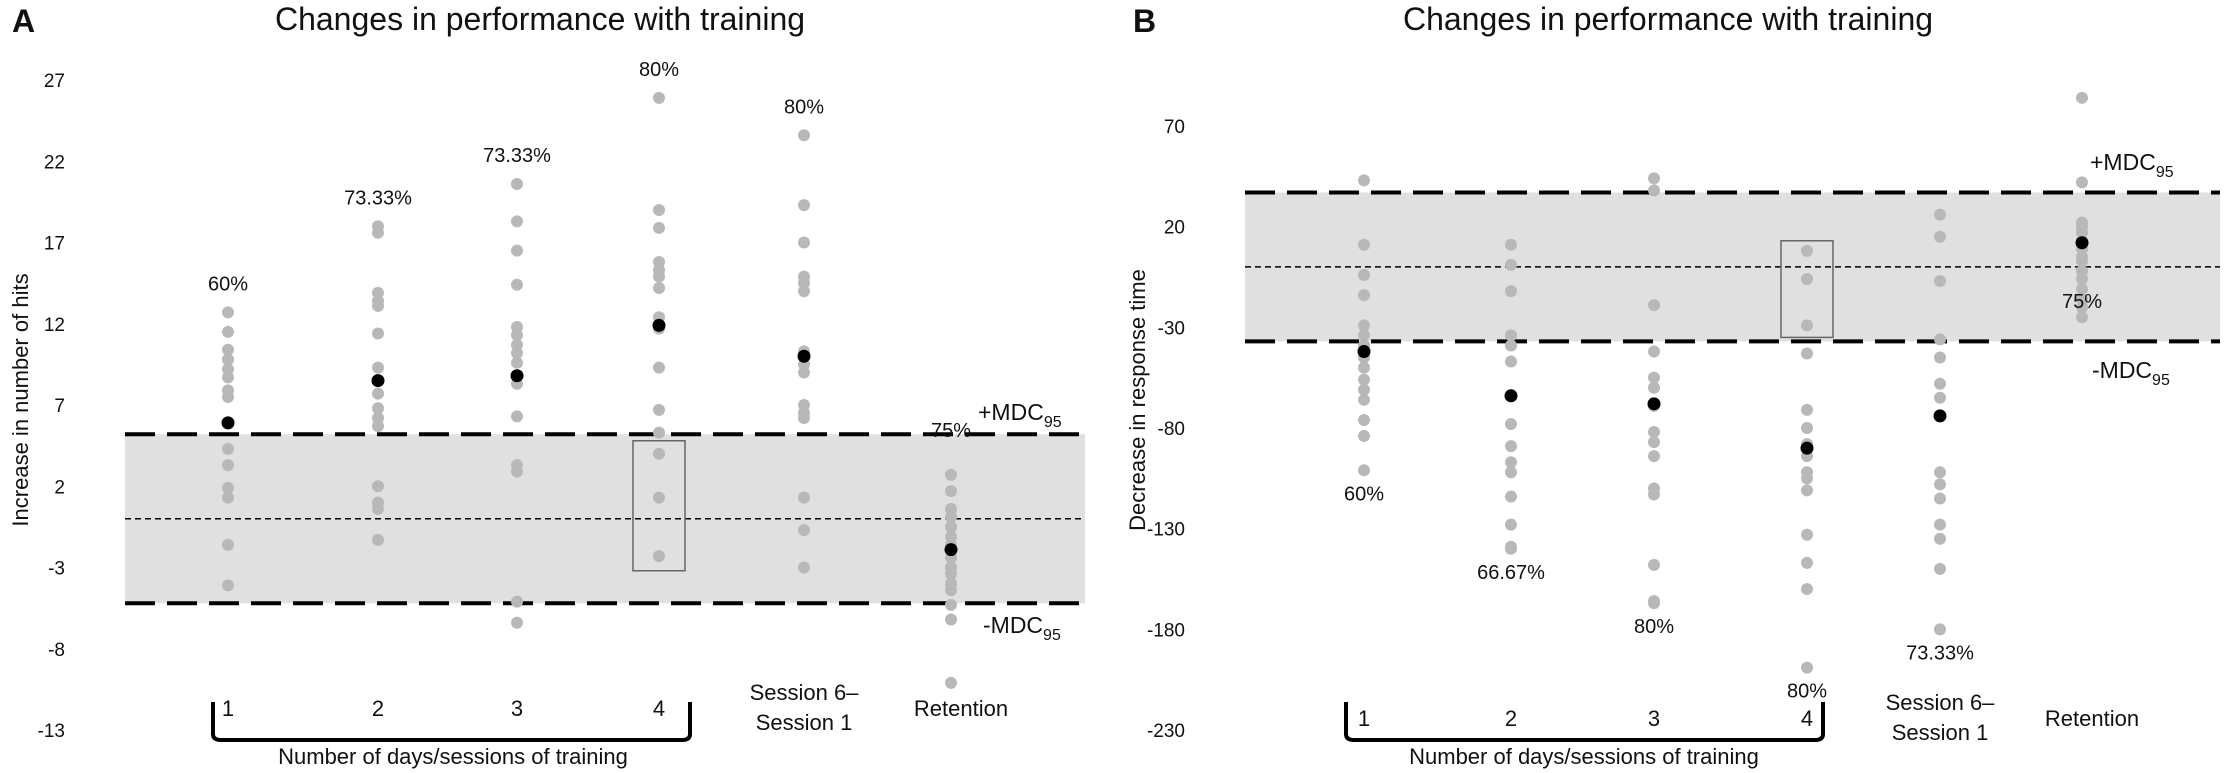 This screenshot has height=773, width=2224. What do you see at coordinates (1174, 228) in the screenshot?
I see `y-tick-label: 20` at bounding box center [1174, 228].